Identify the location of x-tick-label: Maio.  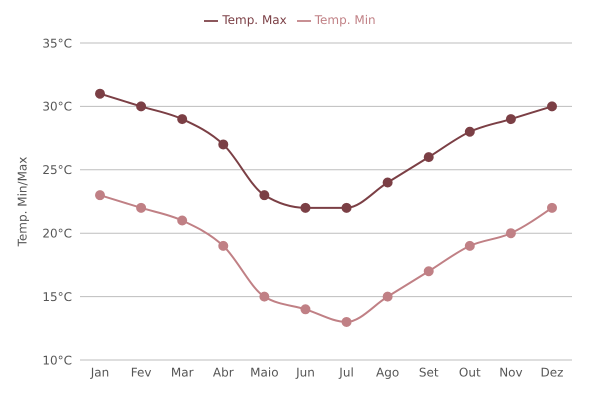
(264, 373).